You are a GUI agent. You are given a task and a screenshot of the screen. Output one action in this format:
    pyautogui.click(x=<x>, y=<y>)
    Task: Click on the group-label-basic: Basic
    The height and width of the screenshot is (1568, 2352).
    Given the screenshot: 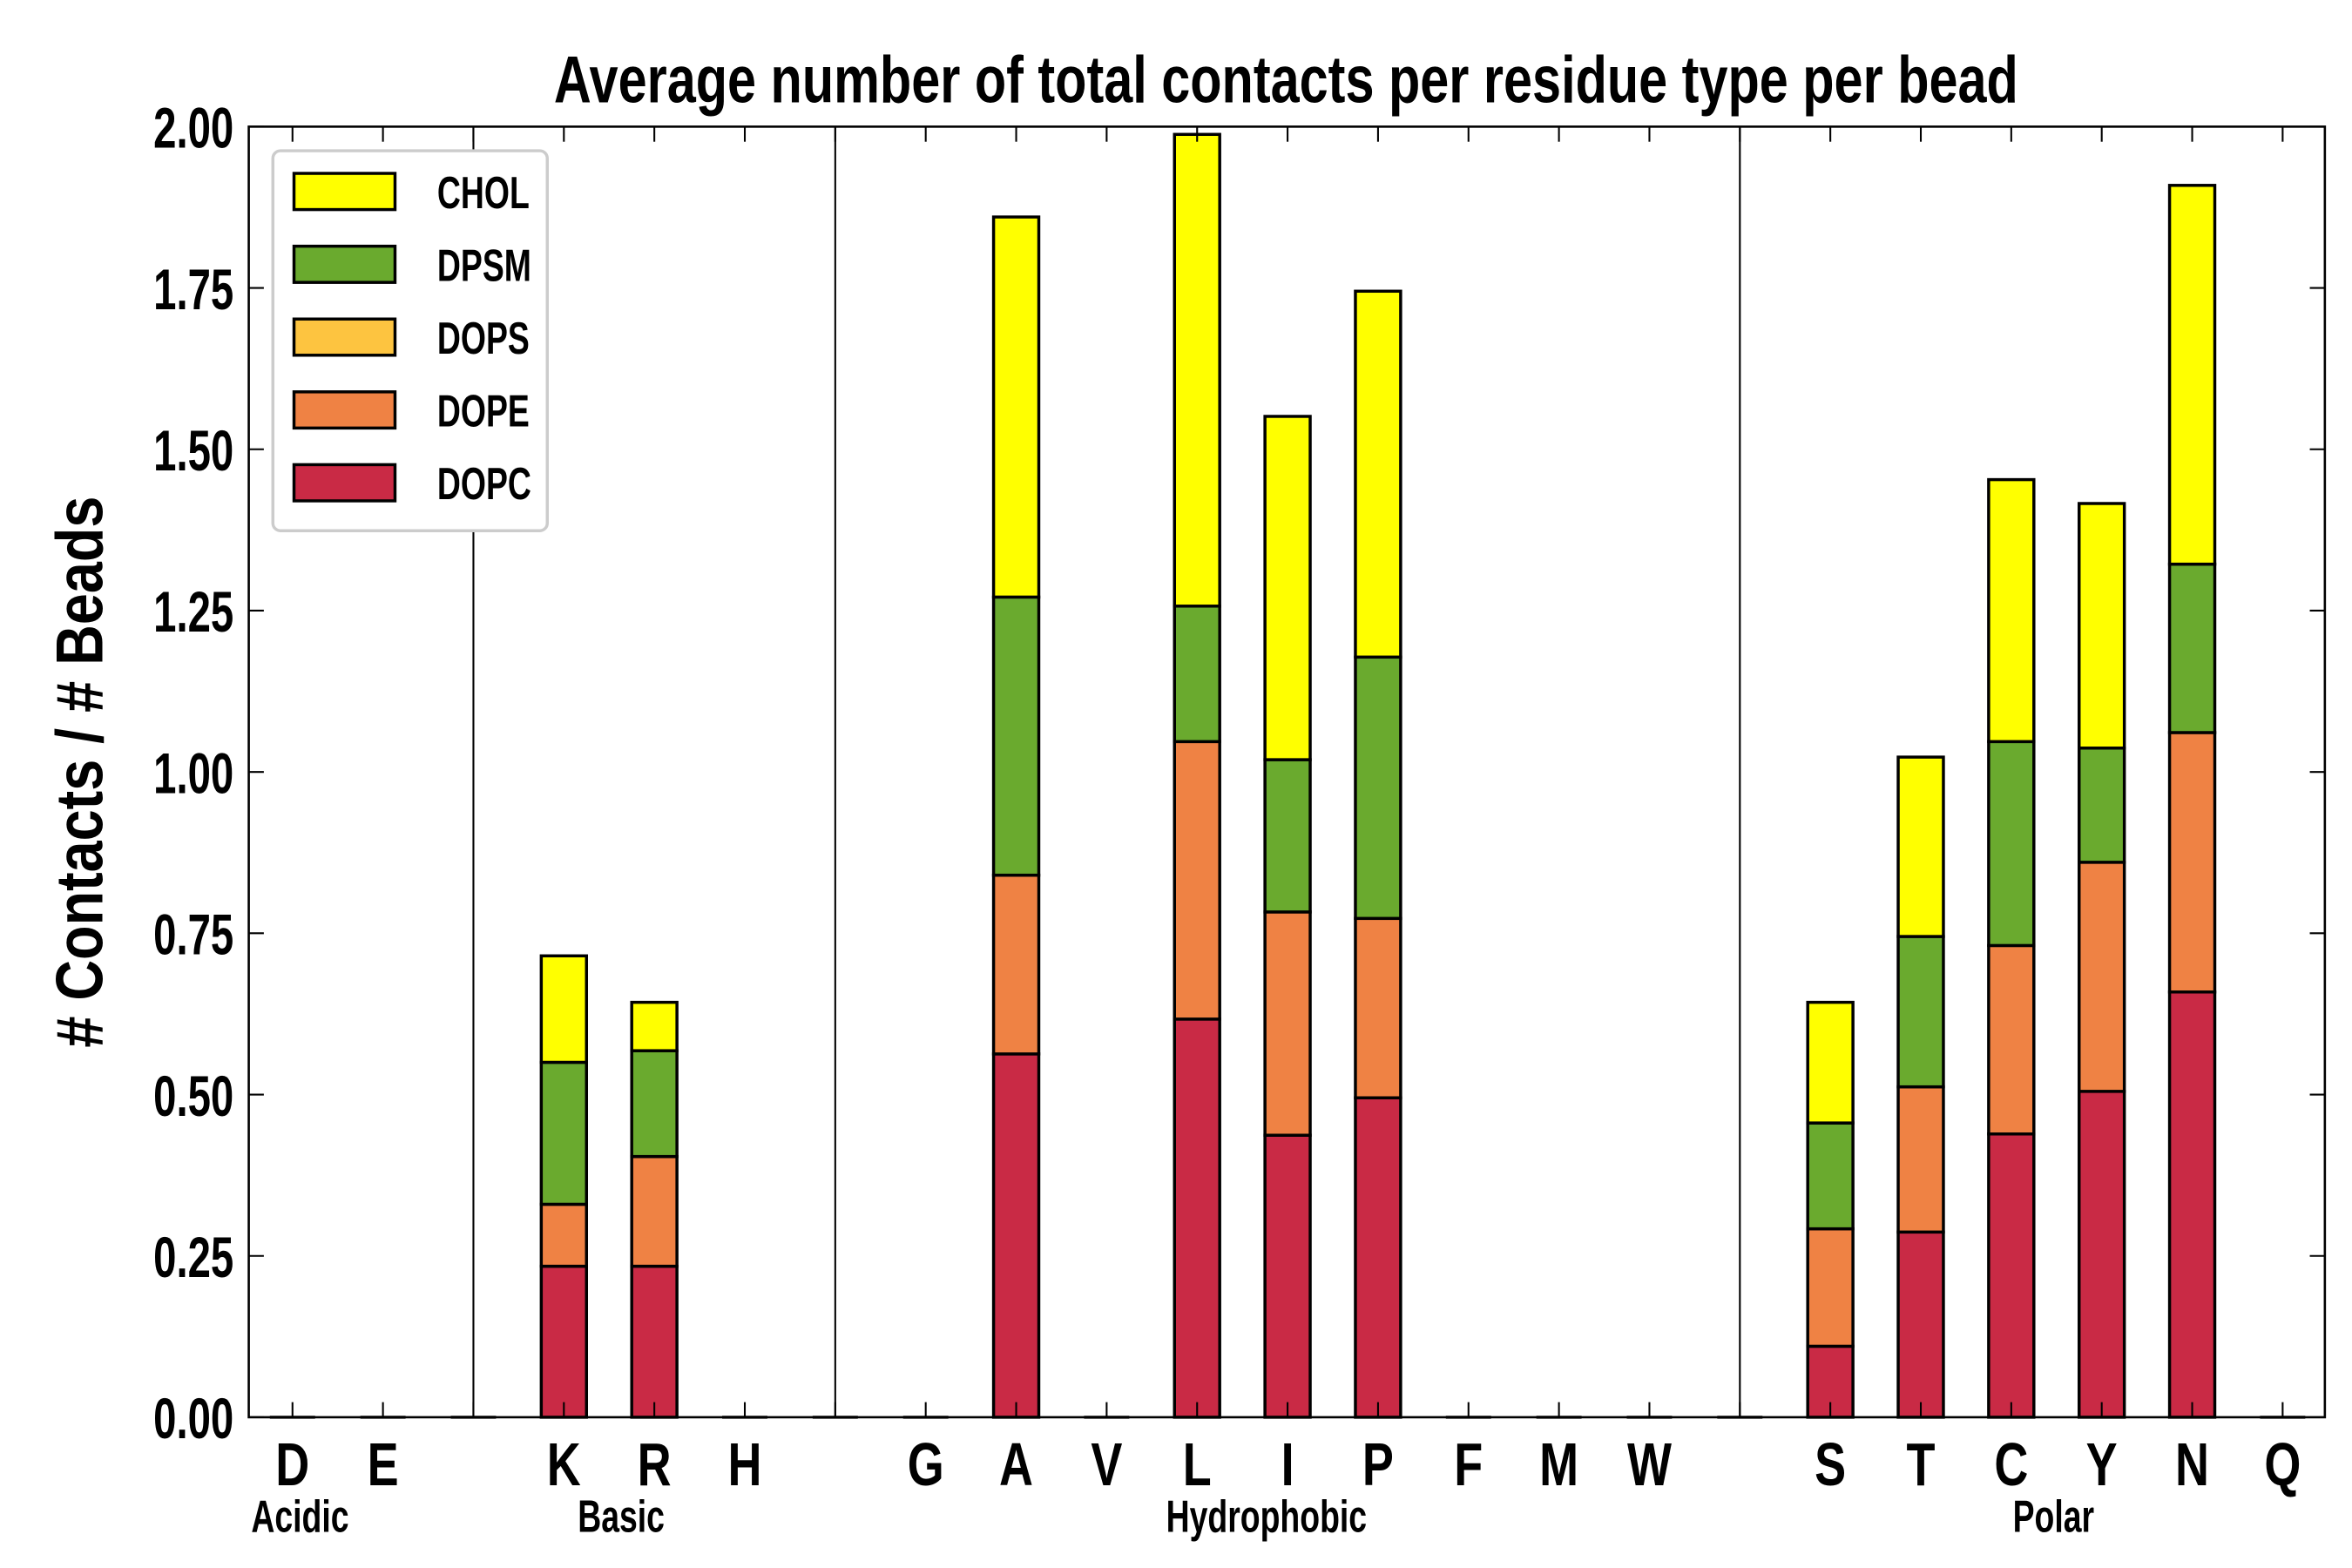 What is the action you would take?
    pyautogui.click(x=621, y=1516)
    